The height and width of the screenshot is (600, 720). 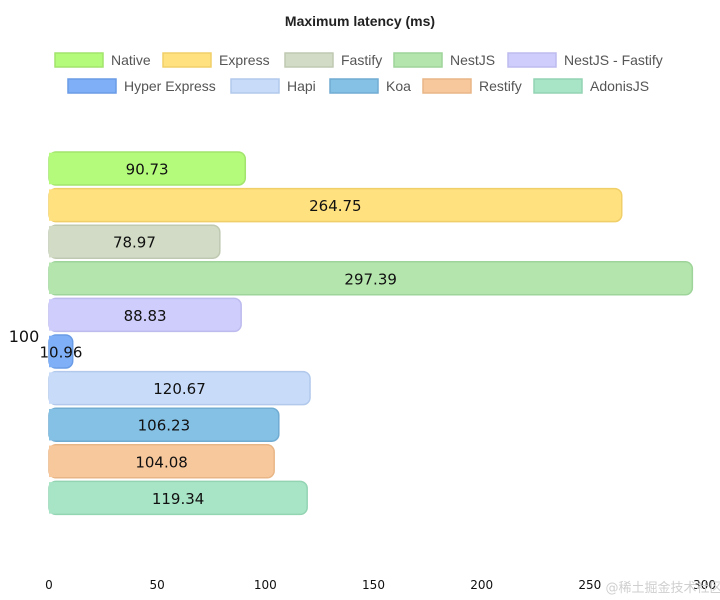 I want to click on x-tick-label: 0, so click(x=49, y=585).